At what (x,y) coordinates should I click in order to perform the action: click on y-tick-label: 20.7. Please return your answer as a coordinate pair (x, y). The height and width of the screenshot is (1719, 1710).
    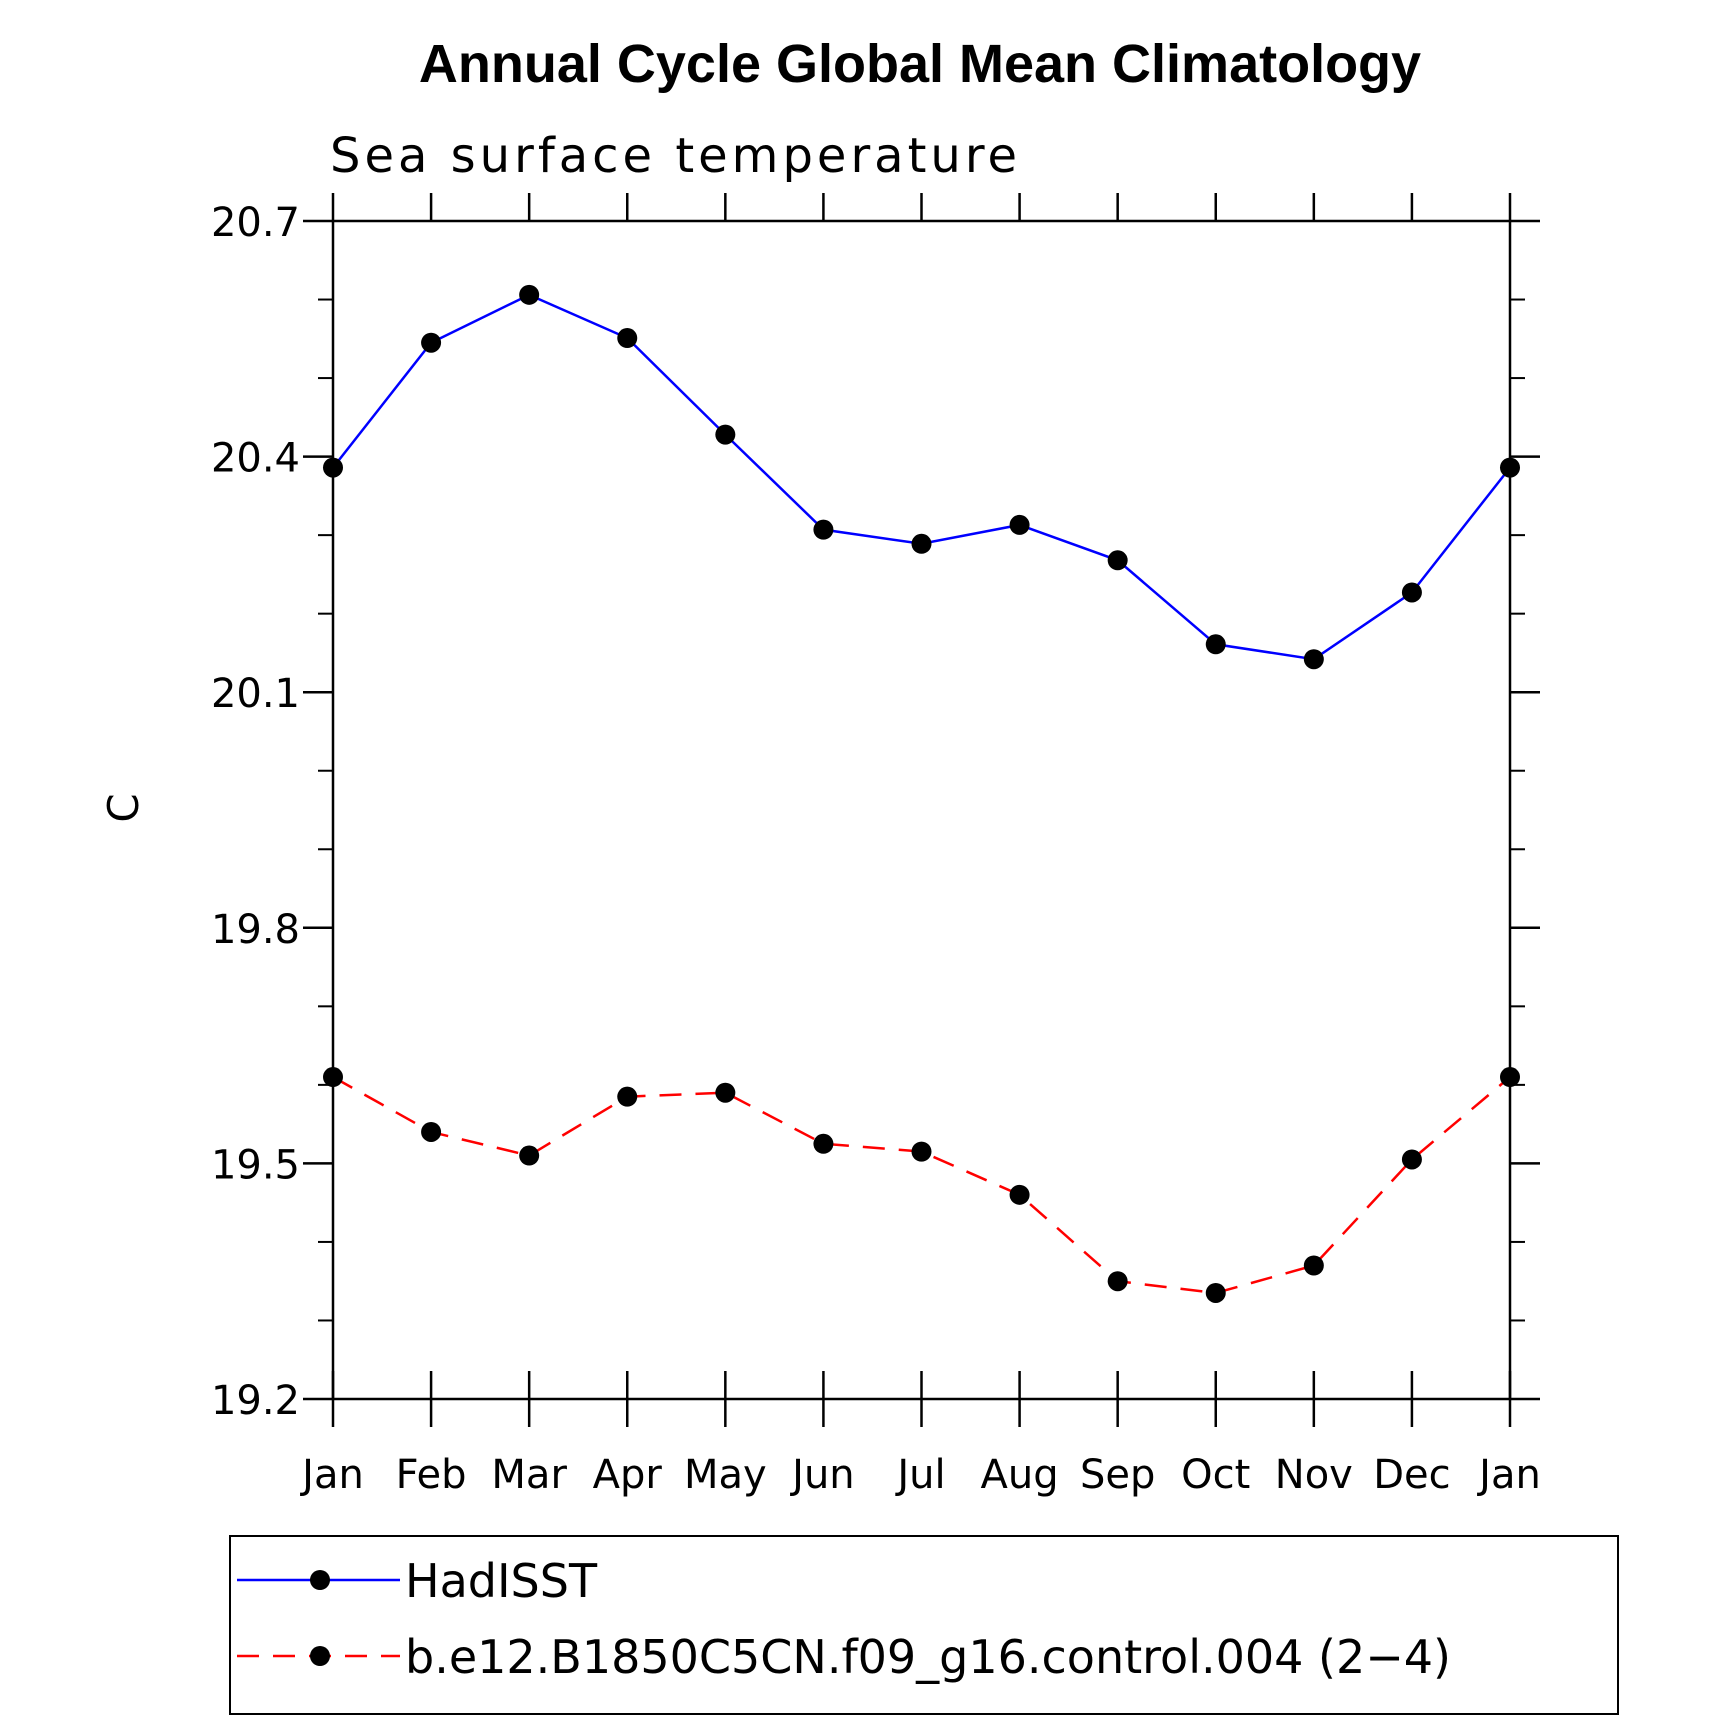
    Looking at the image, I should click on (255, 223).